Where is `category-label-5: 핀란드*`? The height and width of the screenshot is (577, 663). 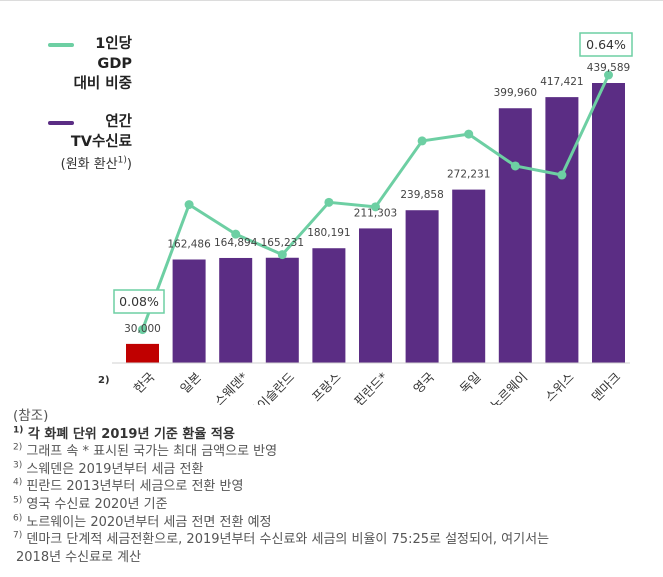 category-label-5: 핀란드* is located at coordinates (370, 387).